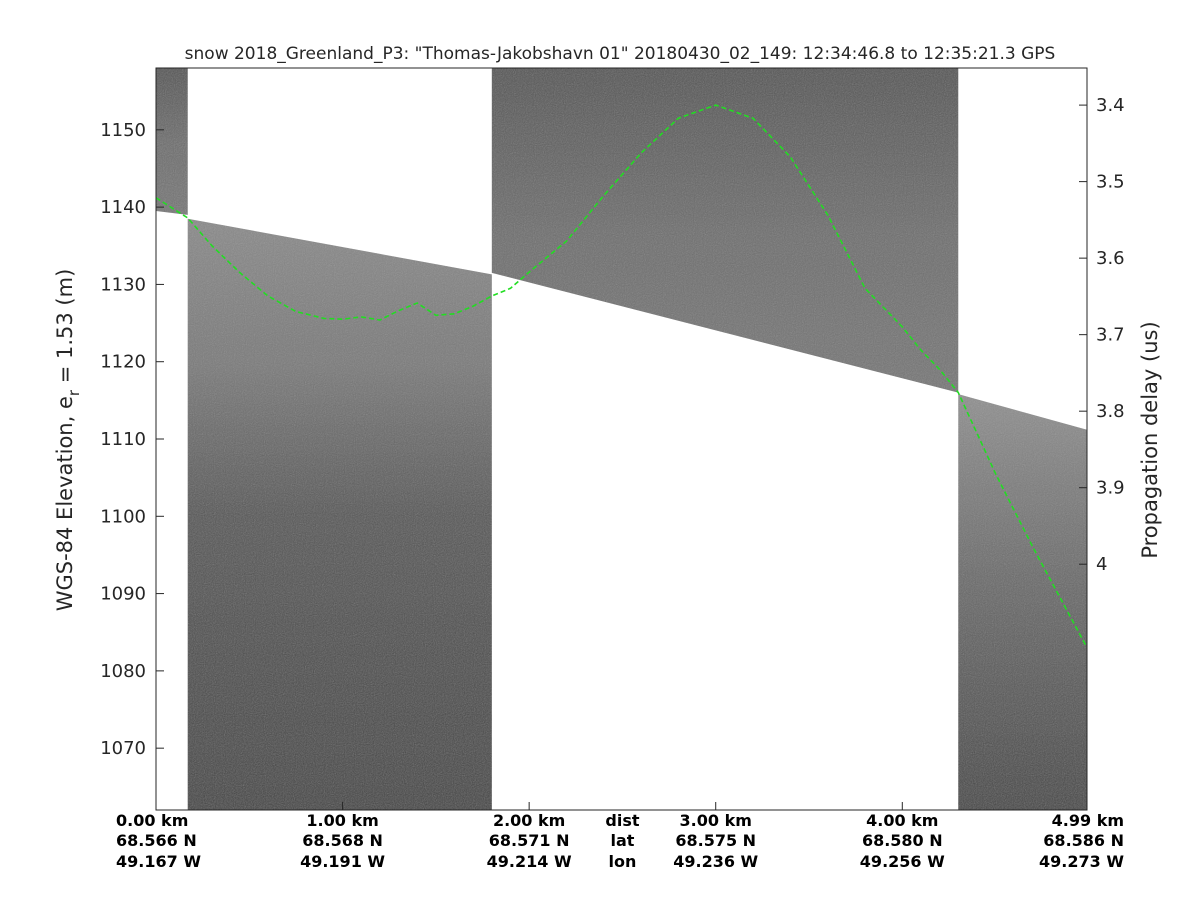 The image size is (1200, 900). What do you see at coordinates (123, 671) in the screenshot?
I see `left-tick-label: 1080` at bounding box center [123, 671].